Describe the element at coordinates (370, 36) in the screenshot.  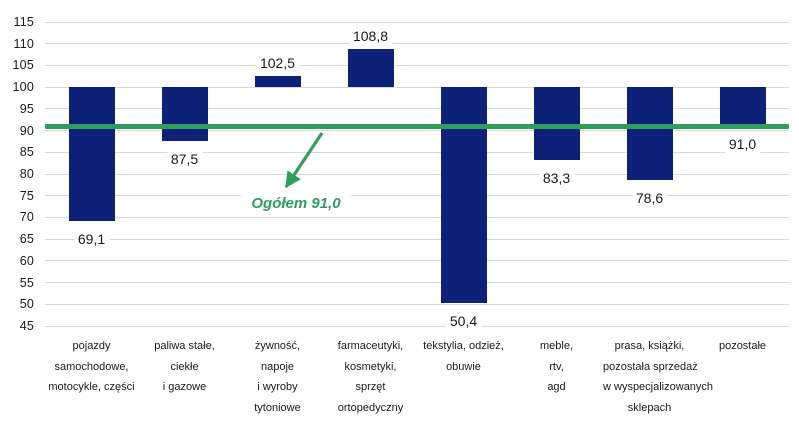
I see `value-label: 108,8` at that location.